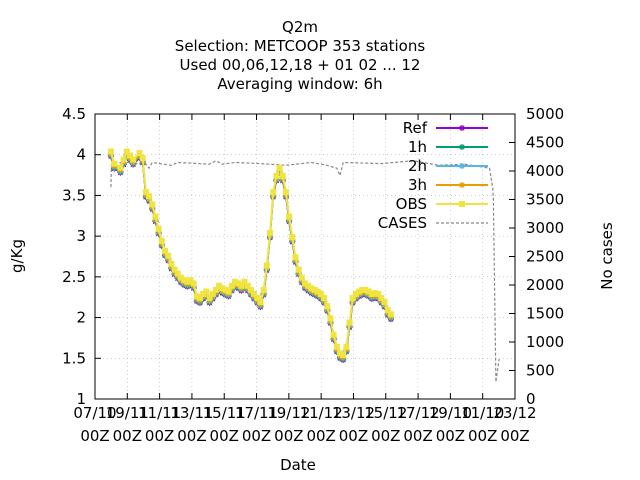  What do you see at coordinates (288, 413) in the screenshot?
I see `x-tick-label: 19/12` at bounding box center [288, 413].